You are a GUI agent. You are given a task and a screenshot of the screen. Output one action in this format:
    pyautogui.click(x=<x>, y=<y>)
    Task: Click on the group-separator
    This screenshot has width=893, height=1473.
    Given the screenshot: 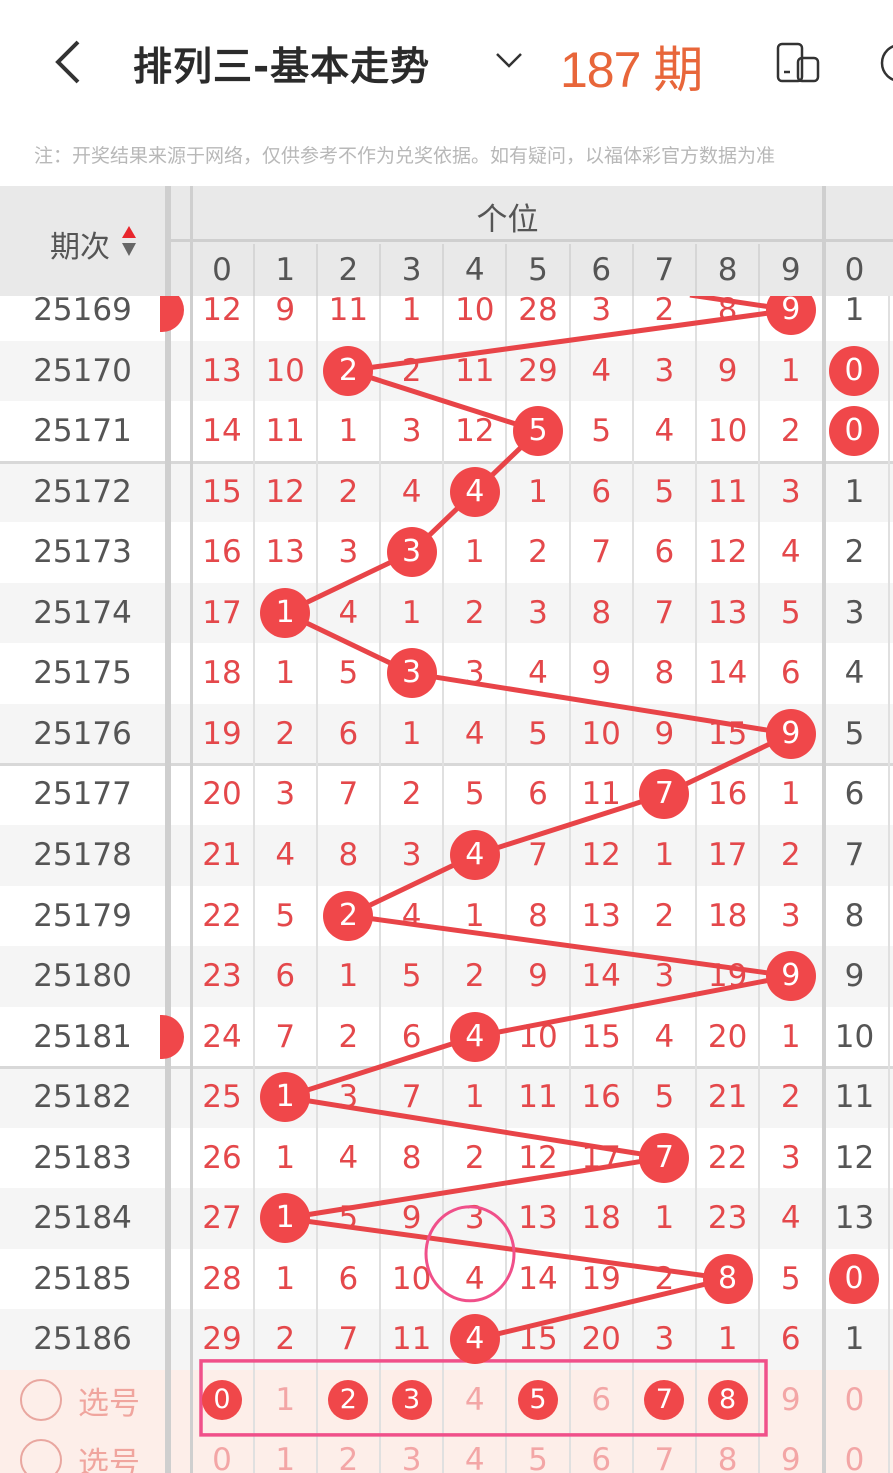 What is the action you would take?
    pyautogui.click(x=446, y=462)
    